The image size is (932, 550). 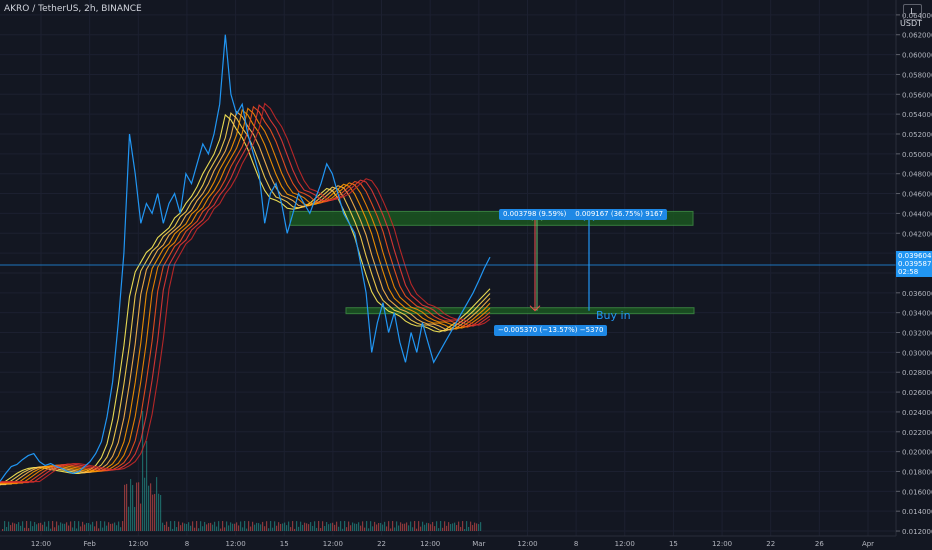 What do you see at coordinates (912, 12) in the screenshot?
I see `log-scale-button: L` at bounding box center [912, 12].